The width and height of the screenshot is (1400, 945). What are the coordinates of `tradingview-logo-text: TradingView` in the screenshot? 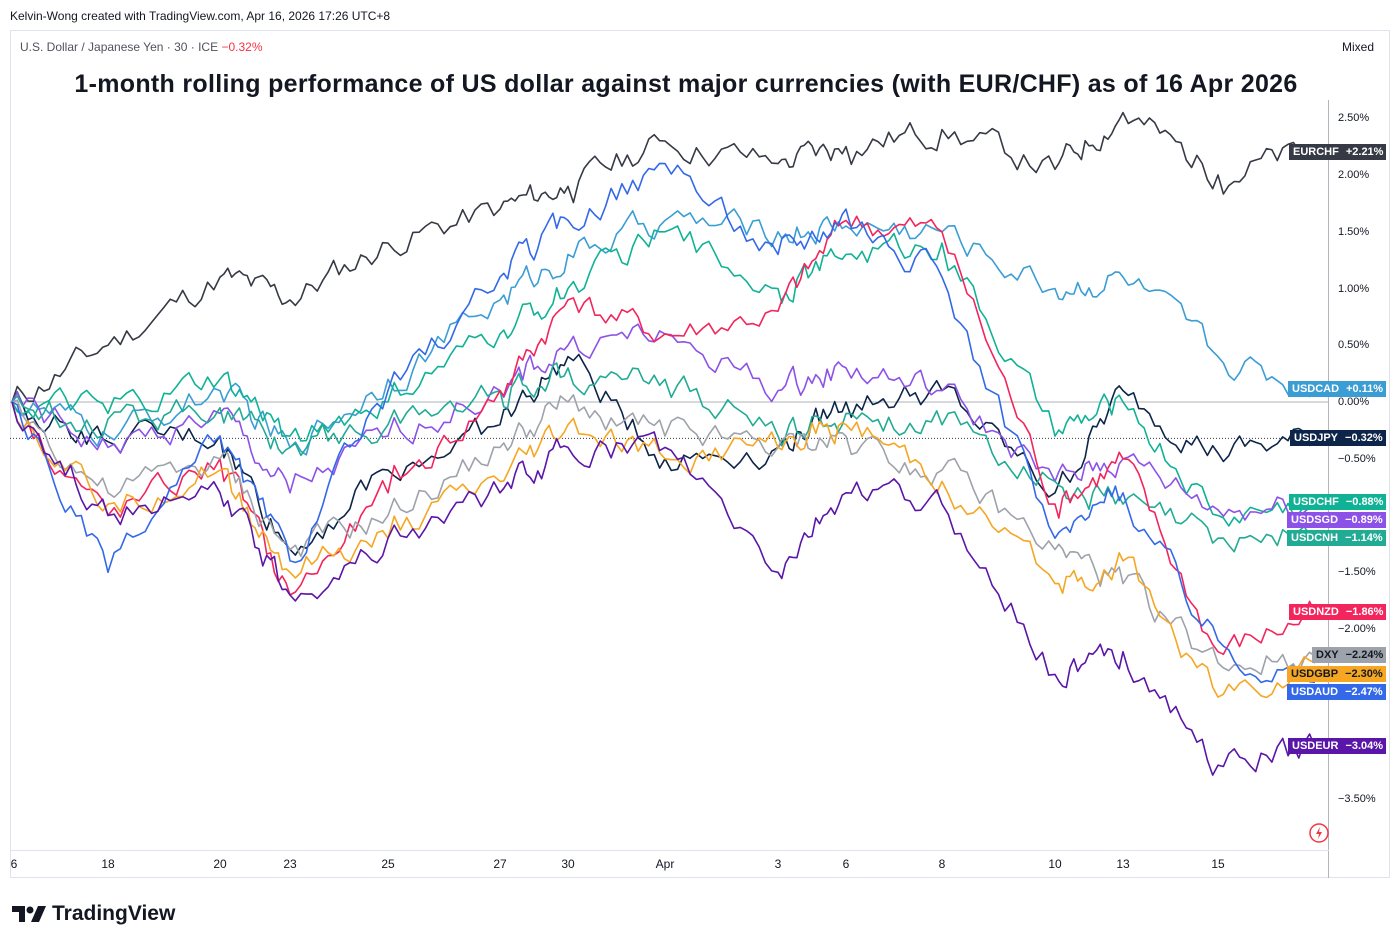 It's located at (114, 913).